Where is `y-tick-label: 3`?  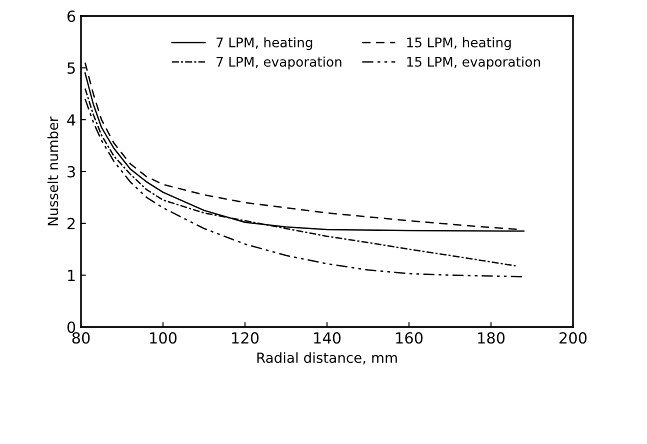
y-tick-label: 3 is located at coordinates (71, 172).